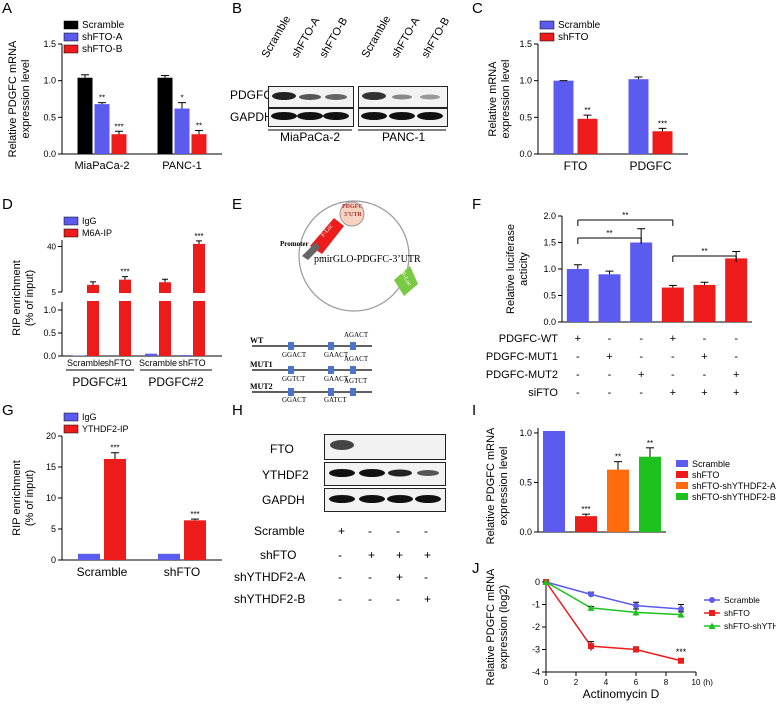 The image size is (778, 704). Describe the element at coordinates (165, 297) in the screenshot. I see `axis-break-gap` at that location.